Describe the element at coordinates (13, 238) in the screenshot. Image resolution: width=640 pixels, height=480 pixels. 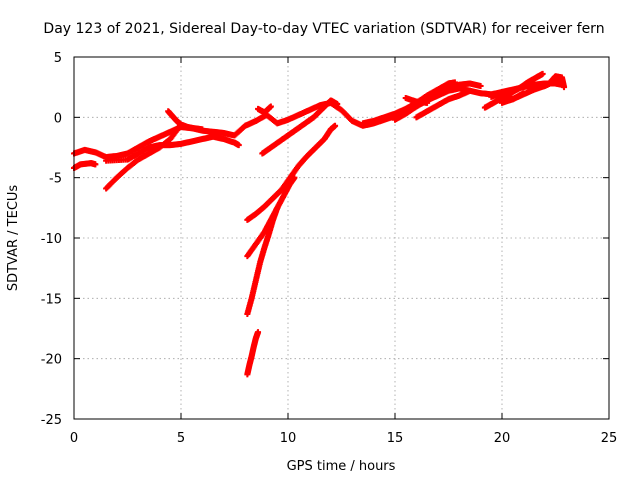
I see `y-axis-label: SDTVAR / TECUs` at that location.